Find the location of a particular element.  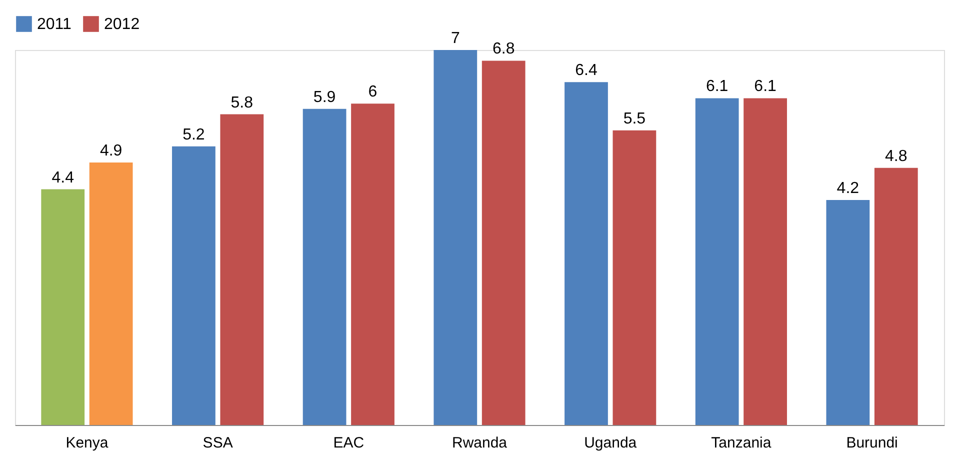

x-tick-label: Rwanda is located at coordinates (480, 443).